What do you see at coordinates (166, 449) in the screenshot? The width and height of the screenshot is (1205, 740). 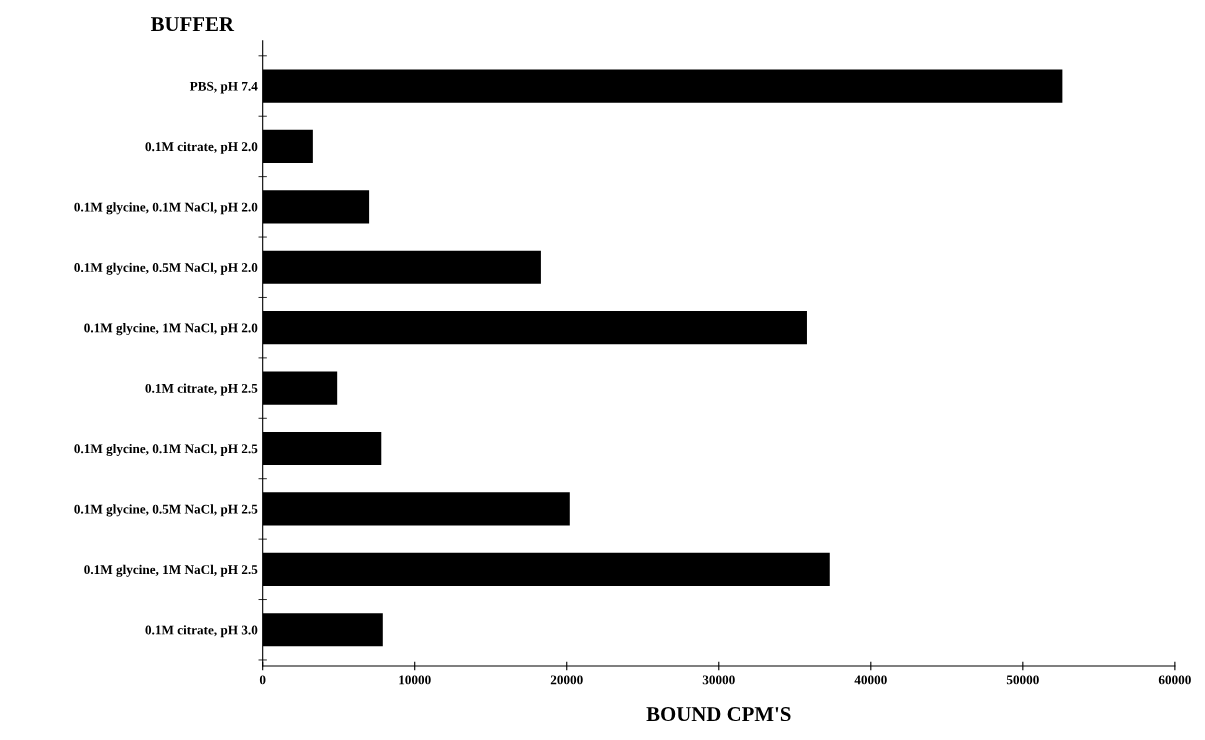 I see `y-tick-label: 0.1M glycine, 0.1M NaCl, pH 2.5` at bounding box center [166, 449].